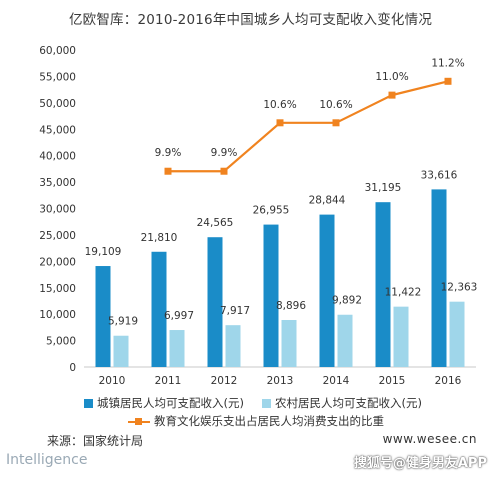 This screenshot has height=478, width=501. What do you see at coordinates (439, 175) in the screenshot?
I see `data-label-urban: 33,616` at bounding box center [439, 175].